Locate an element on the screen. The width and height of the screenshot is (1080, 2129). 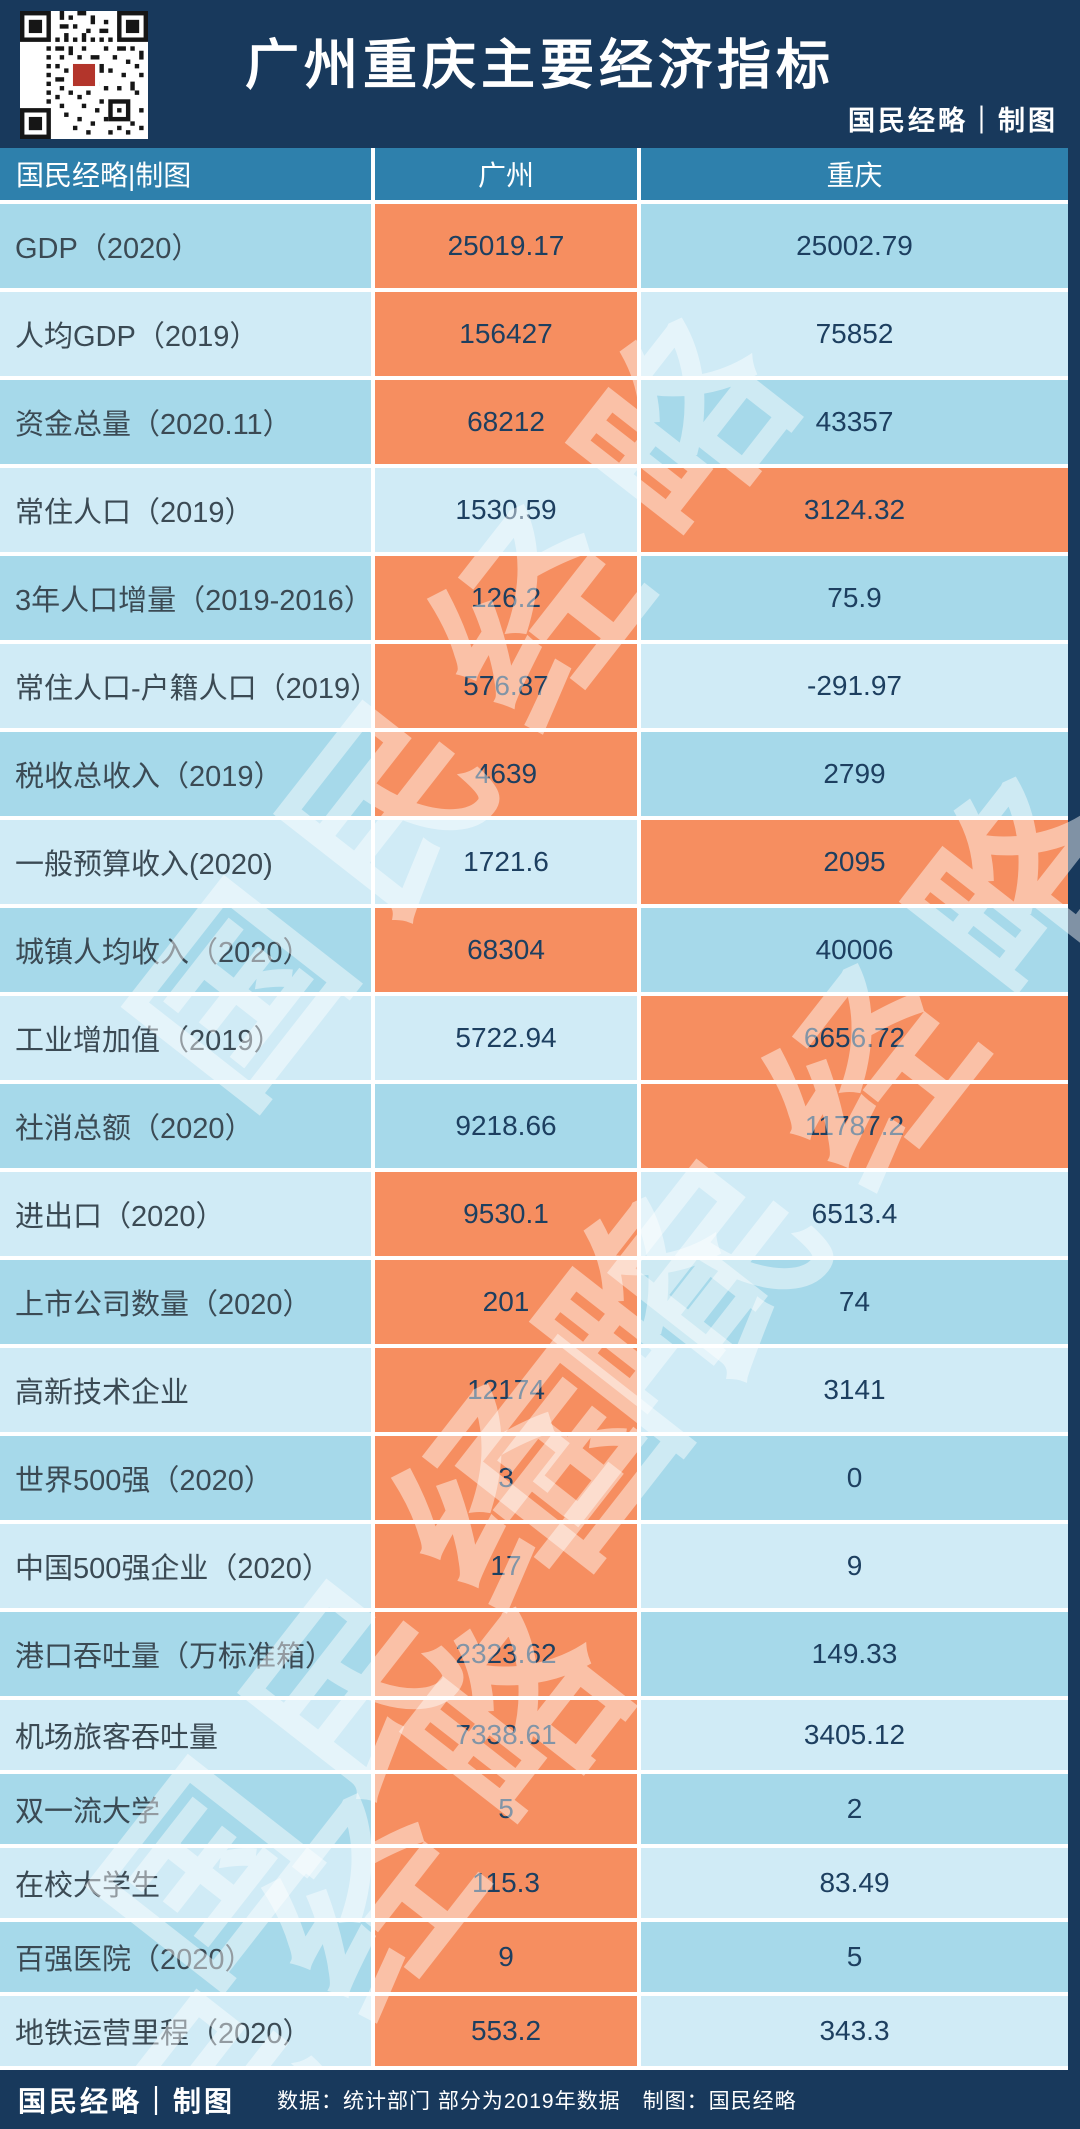
table-header-row: 国民经略|制图 广州 重庆 is located at coordinates (534, 176).